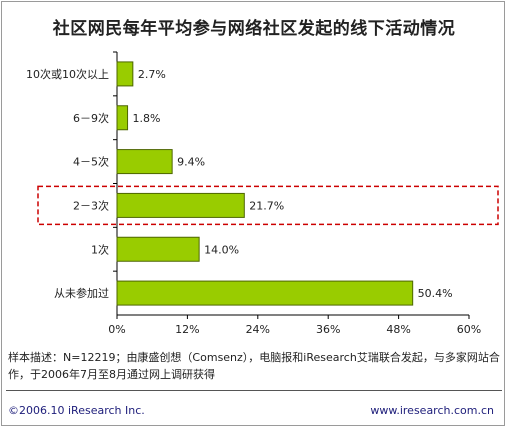 Image resolution: width=508 pixels, height=429 pixels. I want to click on x-tick-label: 24%, so click(258, 329).